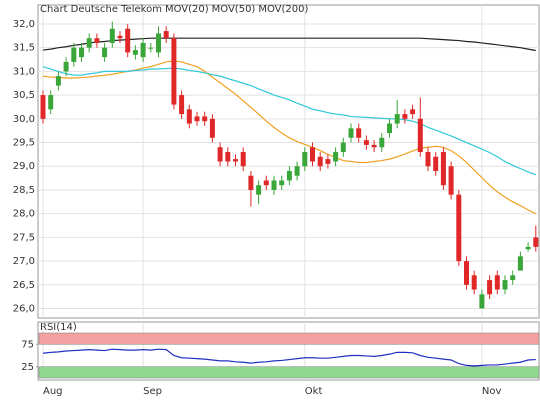  Describe the element at coordinates (101, 9) in the screenshot. I see `legend-entry: Chart Deutsche Telekom` at that location.